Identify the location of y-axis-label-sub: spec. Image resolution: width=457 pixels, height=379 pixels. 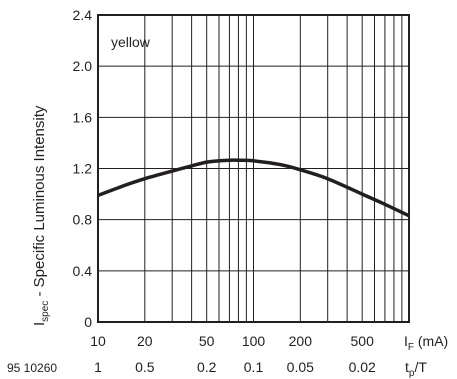
(45, 311).